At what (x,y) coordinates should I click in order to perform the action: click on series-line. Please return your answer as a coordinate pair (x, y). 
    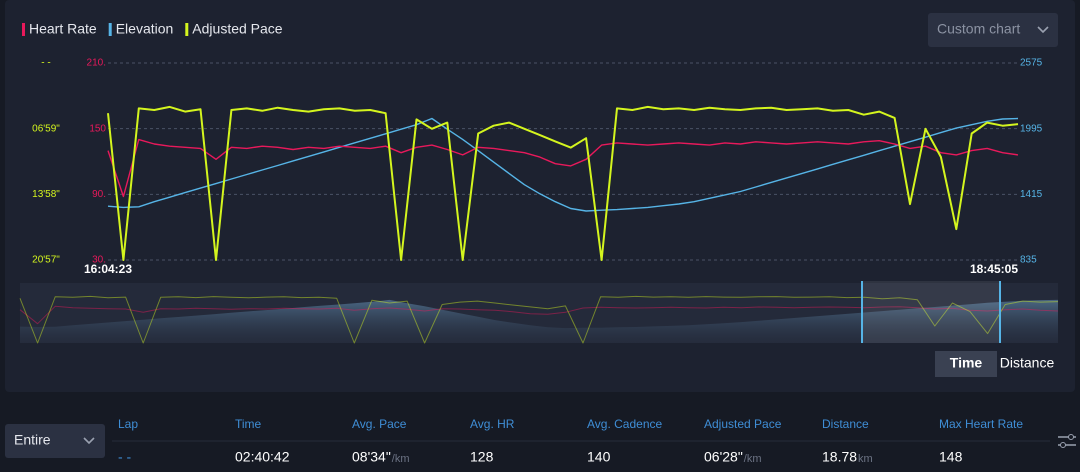
    Looking at the image, I should click on (563, 168).